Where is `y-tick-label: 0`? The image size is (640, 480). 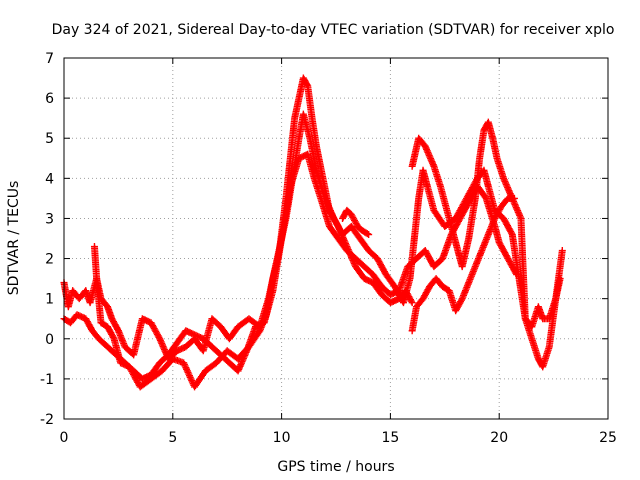 y-tick-label: 0 is located at coordinates (49, 340).